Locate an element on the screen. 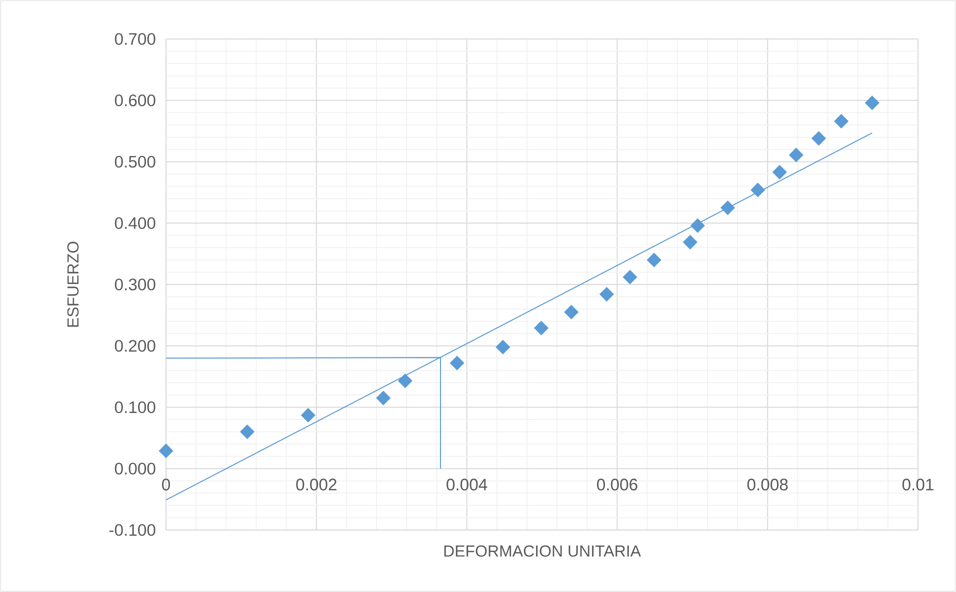 This screenshot has height=592, width=956. y-tick-label: 0.200 is located at coordinates (135, 346).